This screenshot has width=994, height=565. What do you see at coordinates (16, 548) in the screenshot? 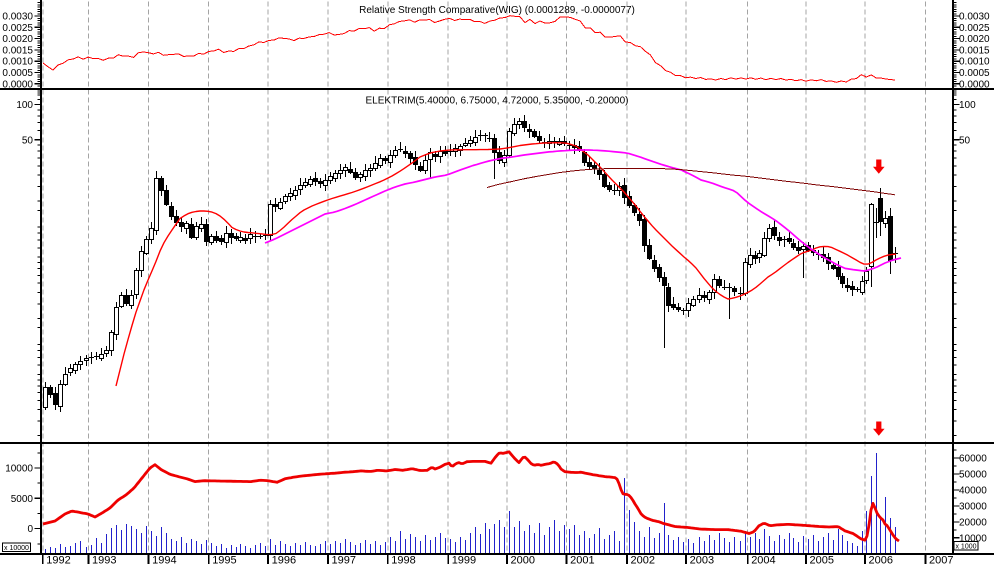
I see `svg-text: x 10000` at bounding box center [16, 548].